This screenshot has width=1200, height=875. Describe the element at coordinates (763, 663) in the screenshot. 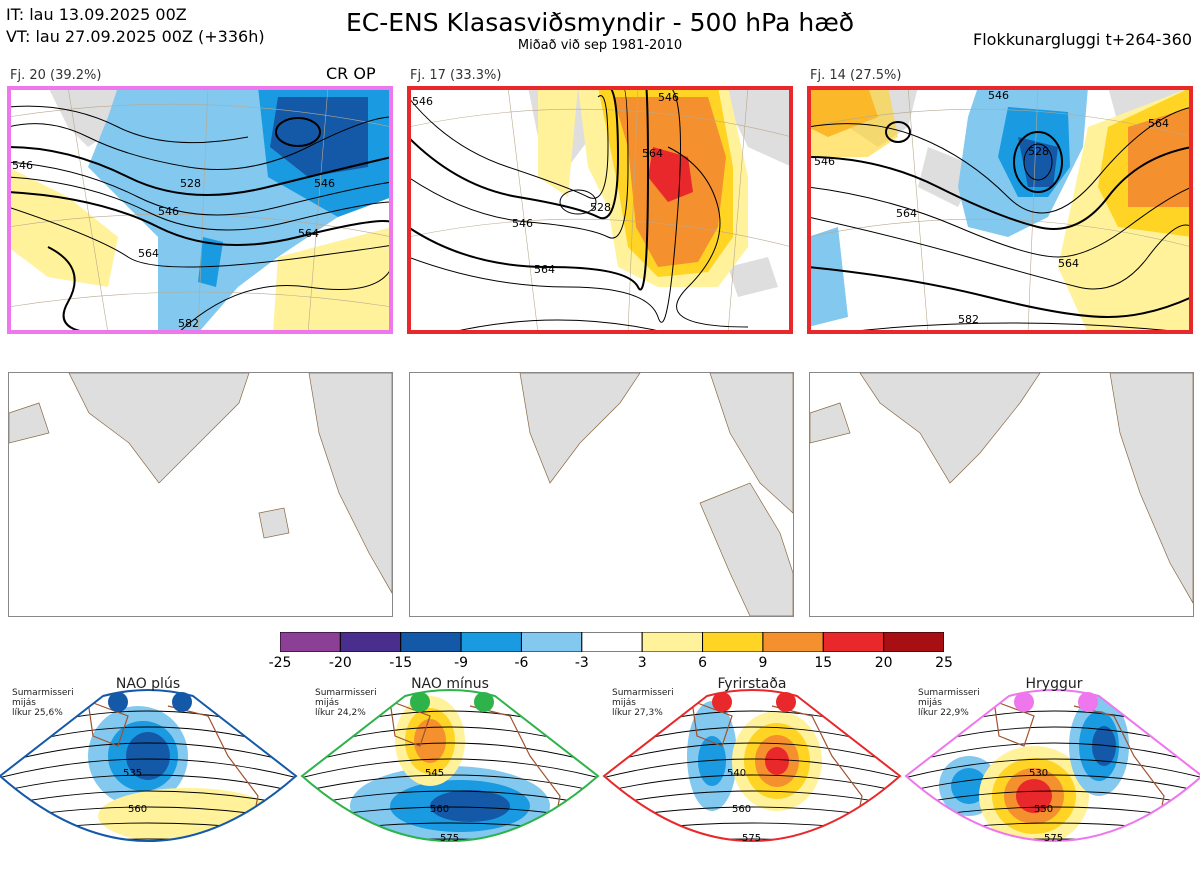

I see `colorbar-tick-label: 9` at that location.